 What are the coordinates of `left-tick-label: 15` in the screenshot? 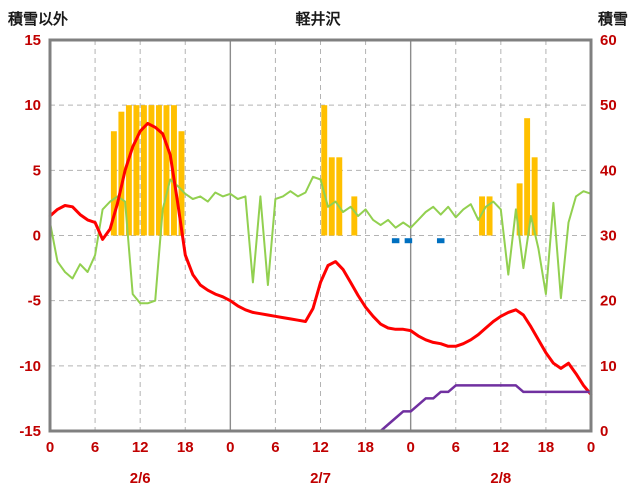 It's located at (32, 40).